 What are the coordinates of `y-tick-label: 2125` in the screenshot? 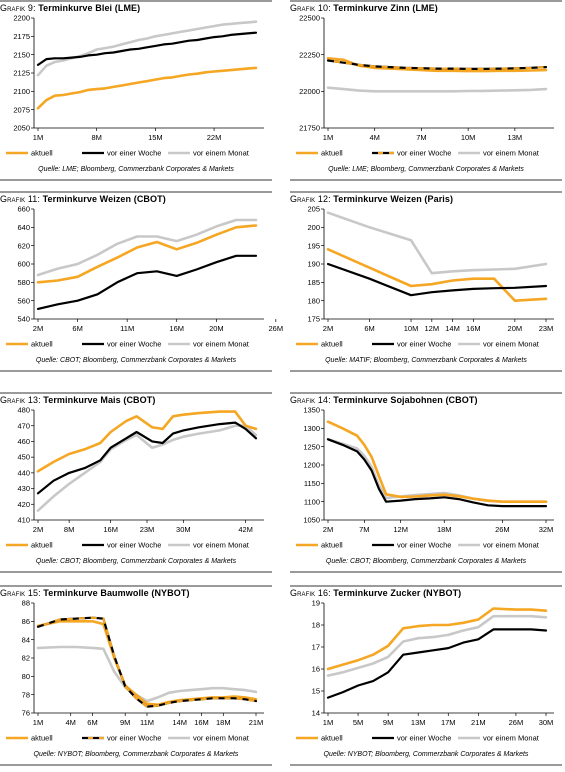 It's located at (21, 73).